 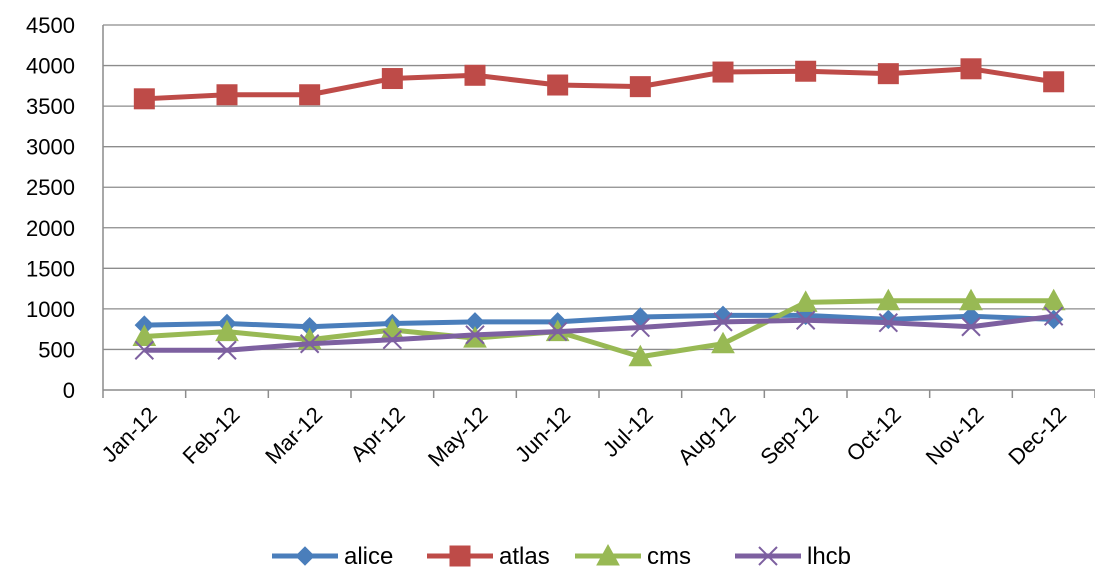 What do you see at coordinates (789, 436) in the screenshot?
I see `x-tick-label: Sep-12` at bounding box center [789, 436].